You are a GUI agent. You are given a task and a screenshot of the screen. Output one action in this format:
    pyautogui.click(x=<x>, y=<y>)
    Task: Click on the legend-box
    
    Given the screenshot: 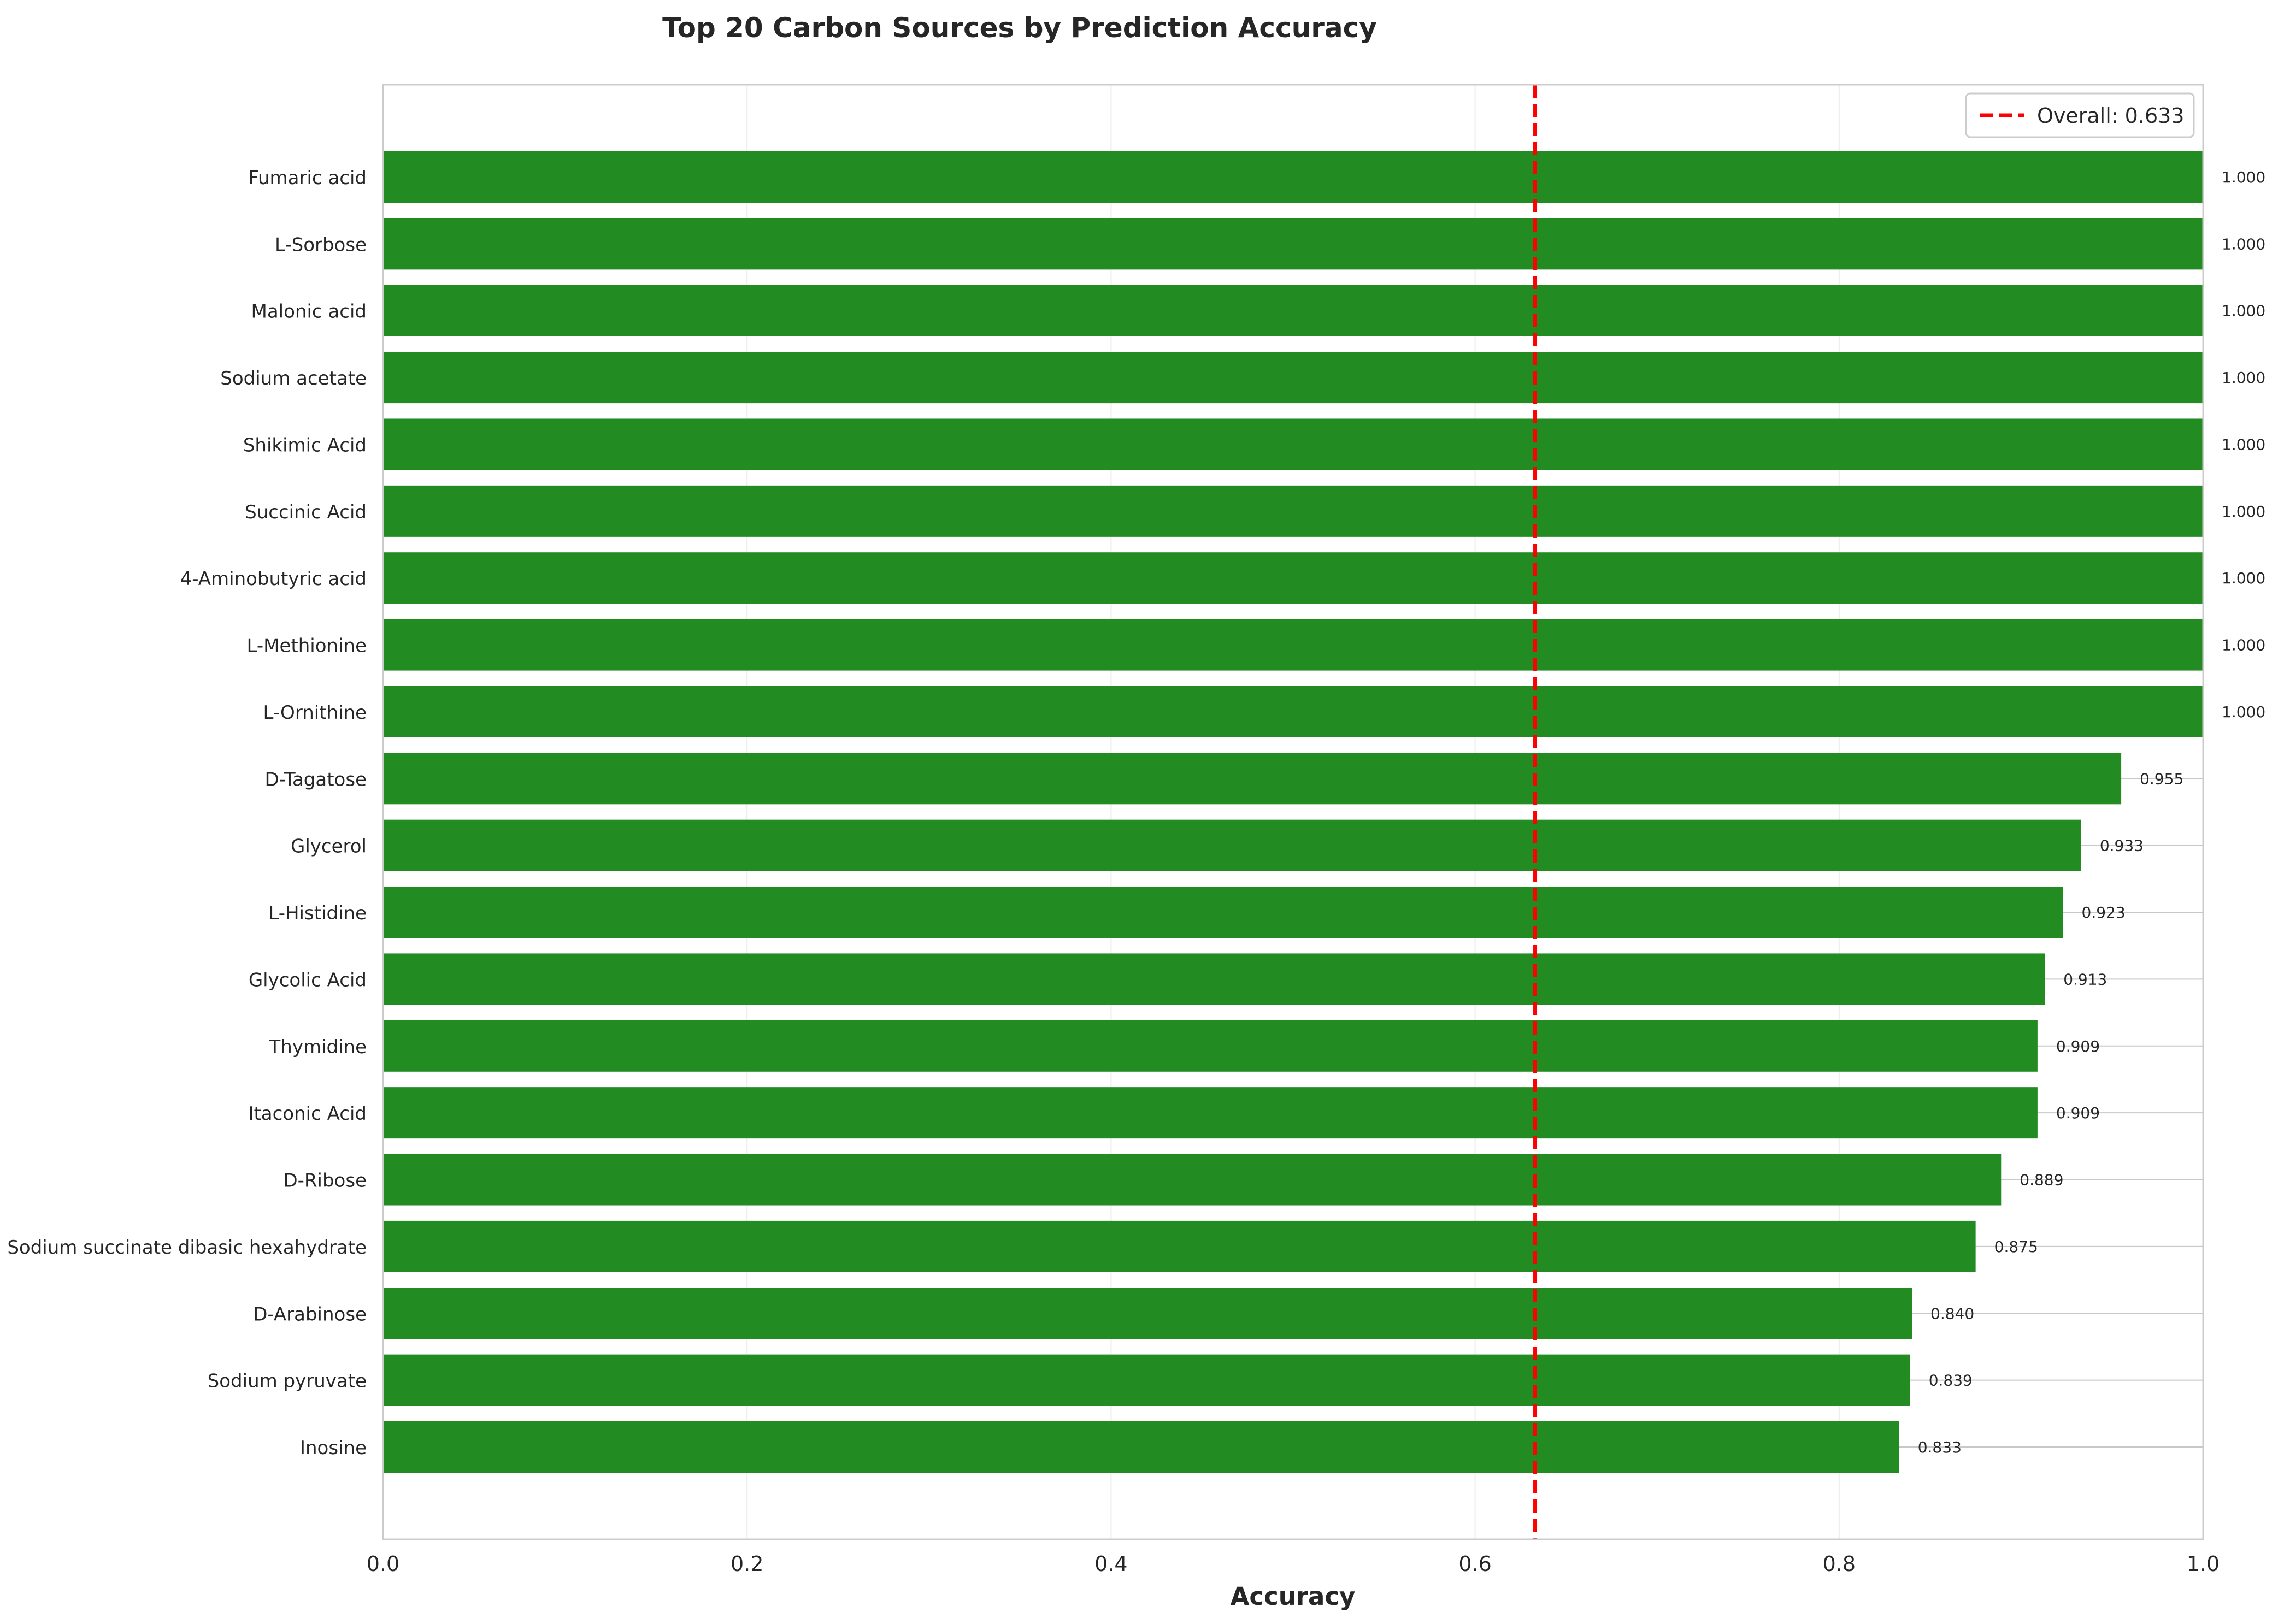 What is the action you would take?
    pyautogui.click(x=2080, y=115)
    